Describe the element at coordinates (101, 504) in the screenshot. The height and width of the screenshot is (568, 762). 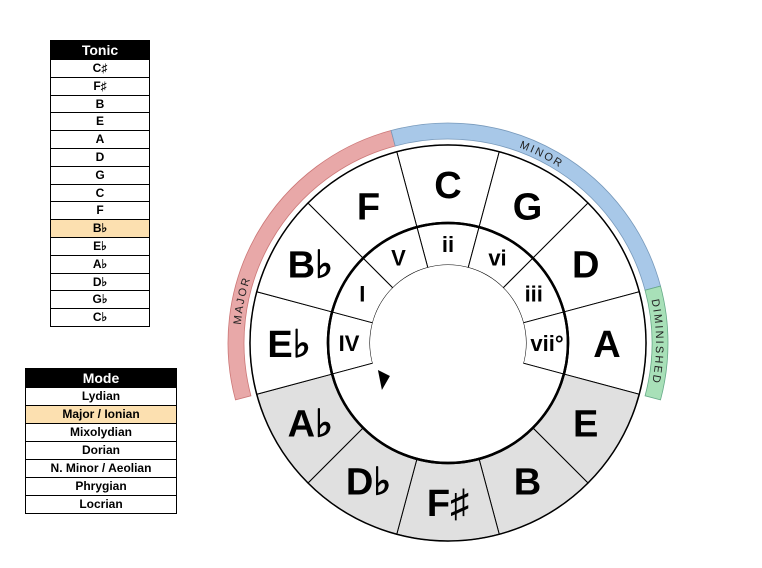
I see `mode-option: Locrian` at that location.